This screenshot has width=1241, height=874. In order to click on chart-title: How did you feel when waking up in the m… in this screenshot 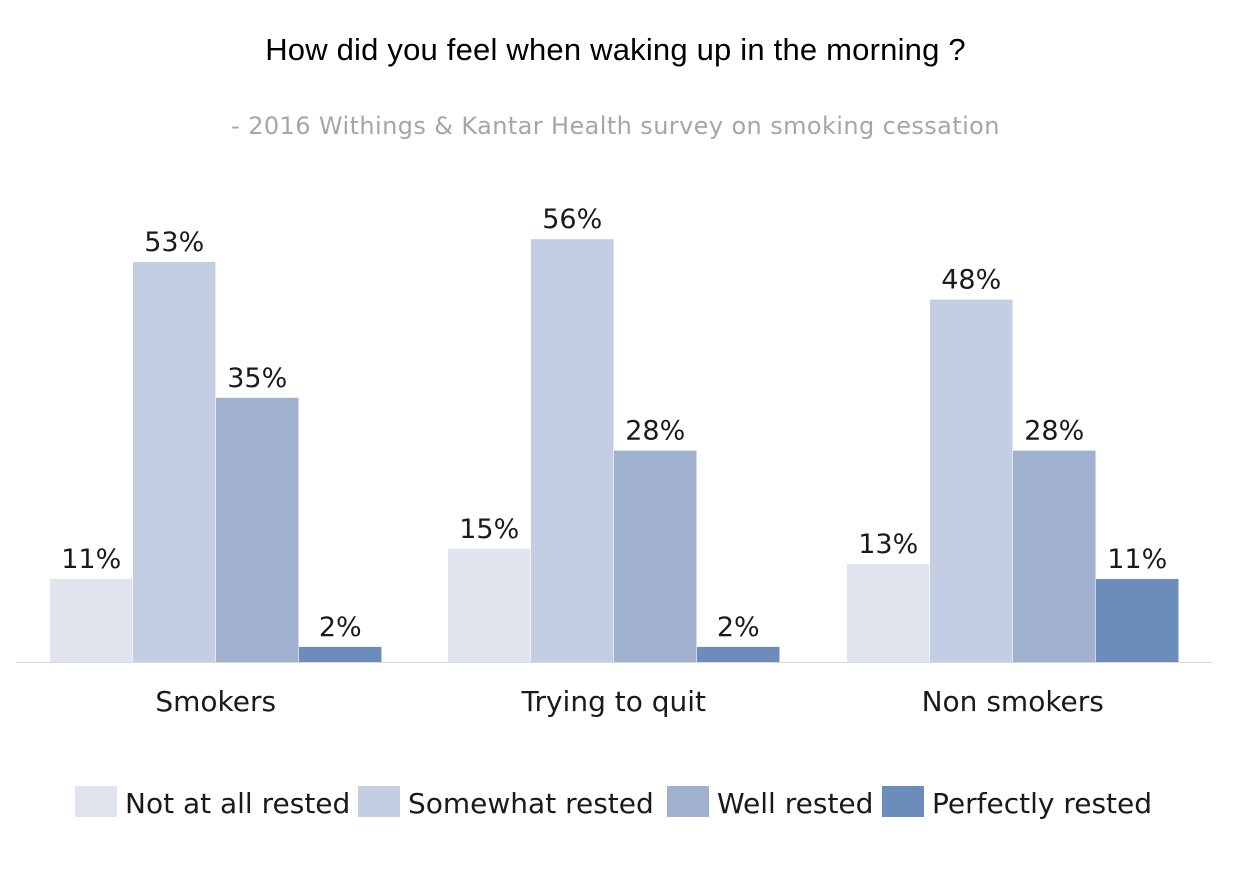, I will do `click(615, 49)`.